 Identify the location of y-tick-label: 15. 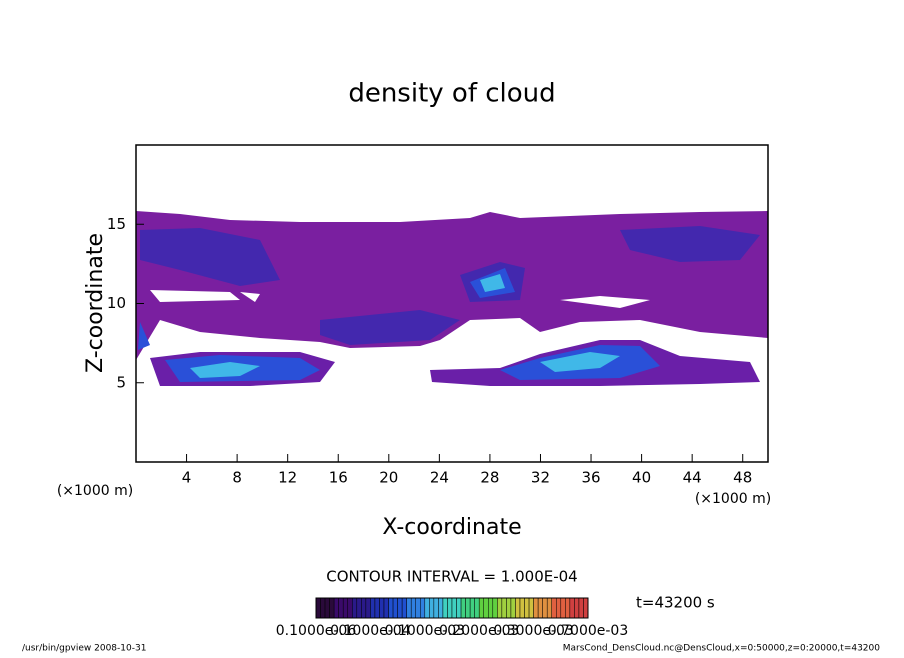
(116, 224).